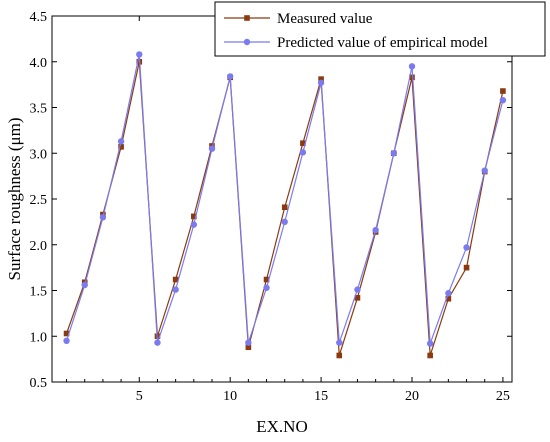 The image size is (550, 442). Describe the element at coordinates (412, 396) in the screenshot. I see `x-tick-label: 20` at that location.